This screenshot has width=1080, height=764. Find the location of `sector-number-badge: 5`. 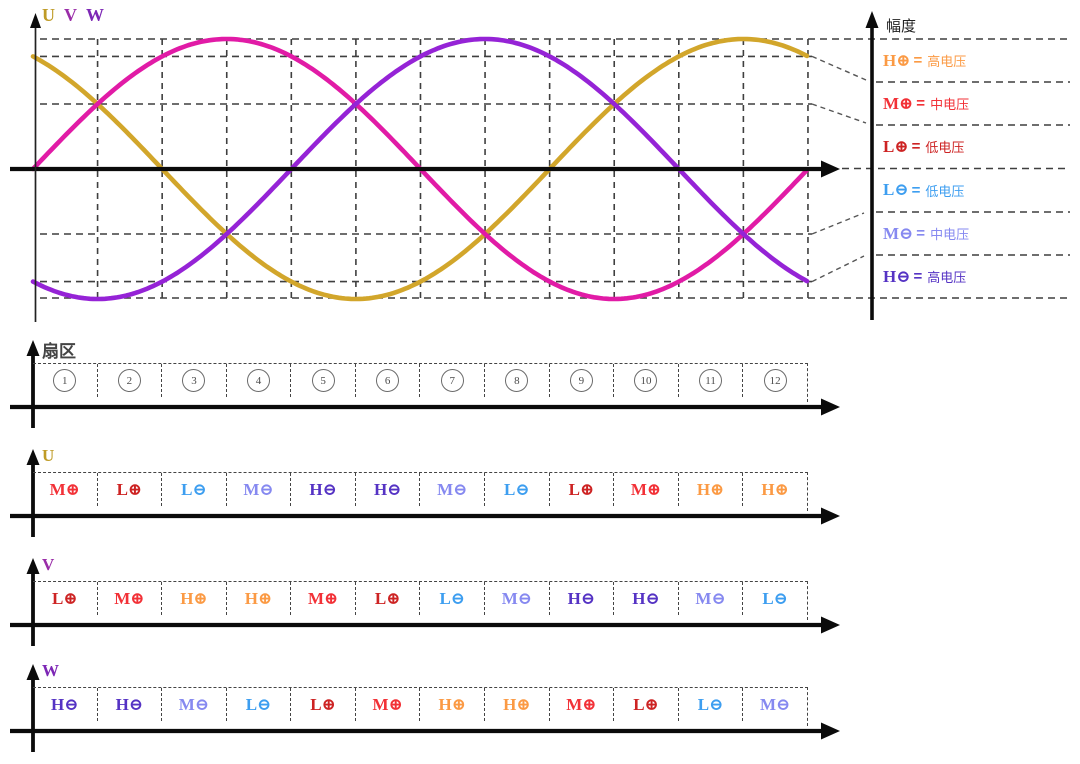

sector-number-badge: 5 is located at coordinates (323, 381).